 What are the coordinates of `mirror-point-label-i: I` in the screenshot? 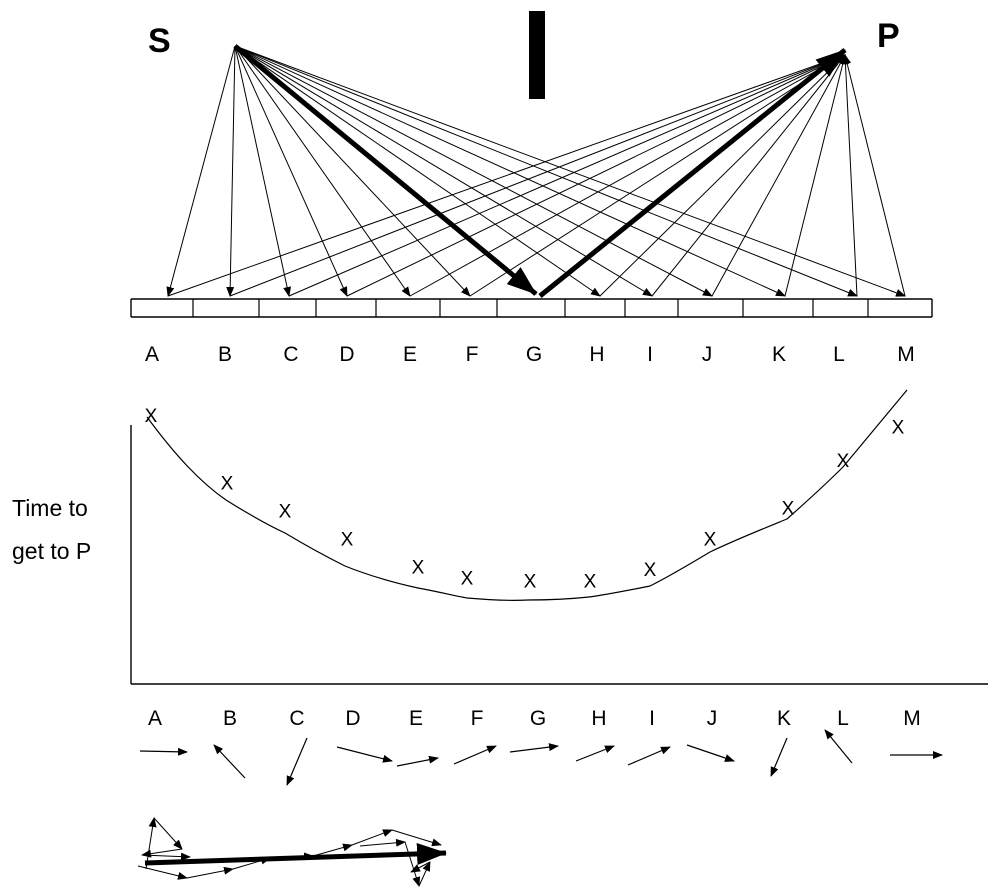 It's located at (650, 354).